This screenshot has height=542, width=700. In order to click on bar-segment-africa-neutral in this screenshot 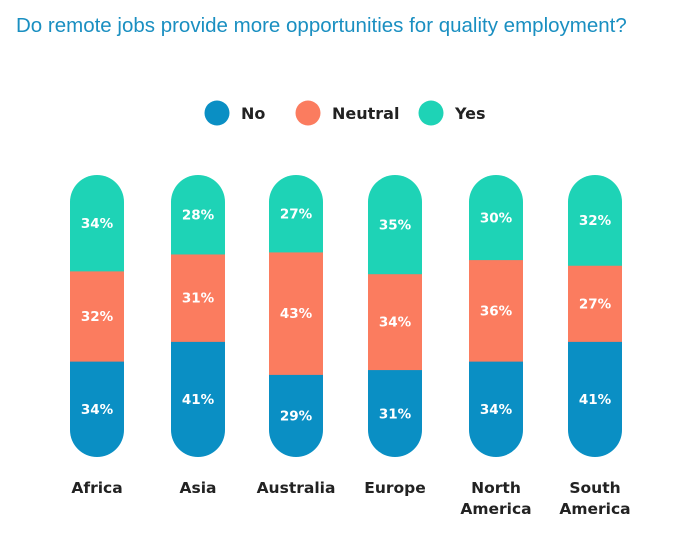, I will do `click(97, 316)`.